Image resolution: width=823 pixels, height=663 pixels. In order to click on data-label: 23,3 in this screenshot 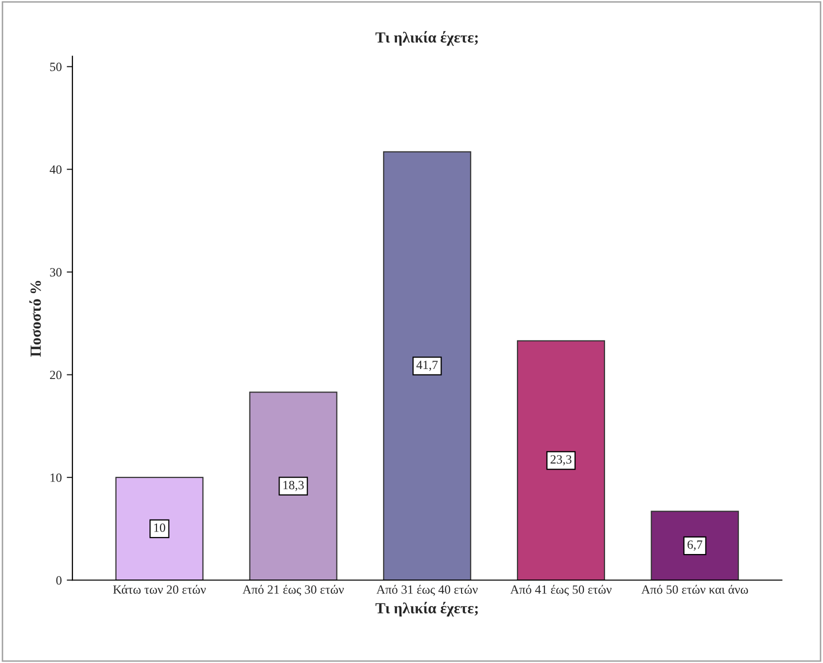, I will do `click(561, 460)`.